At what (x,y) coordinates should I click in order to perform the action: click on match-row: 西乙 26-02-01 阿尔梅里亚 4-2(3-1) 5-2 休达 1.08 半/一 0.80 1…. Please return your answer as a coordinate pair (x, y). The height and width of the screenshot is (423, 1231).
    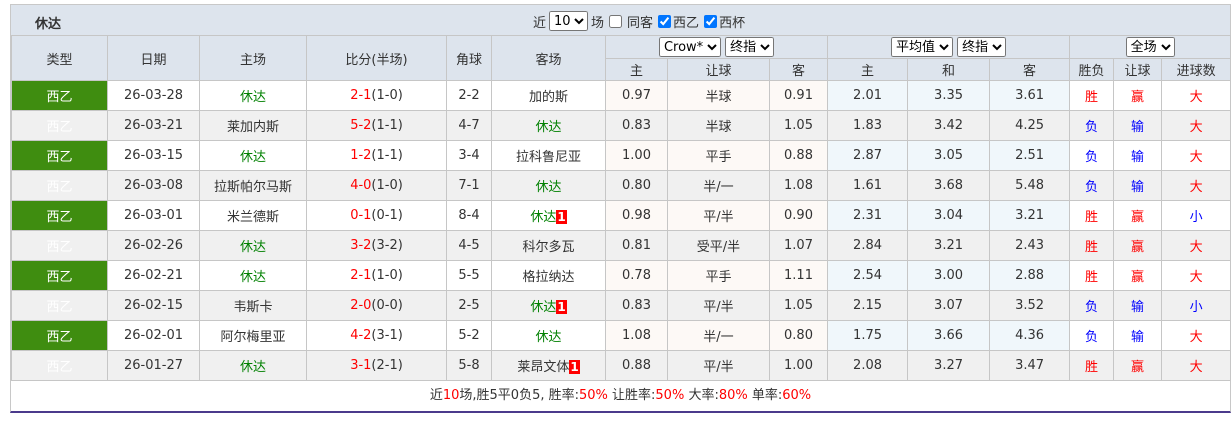
    Looking at the image, I should click on (621, 335).